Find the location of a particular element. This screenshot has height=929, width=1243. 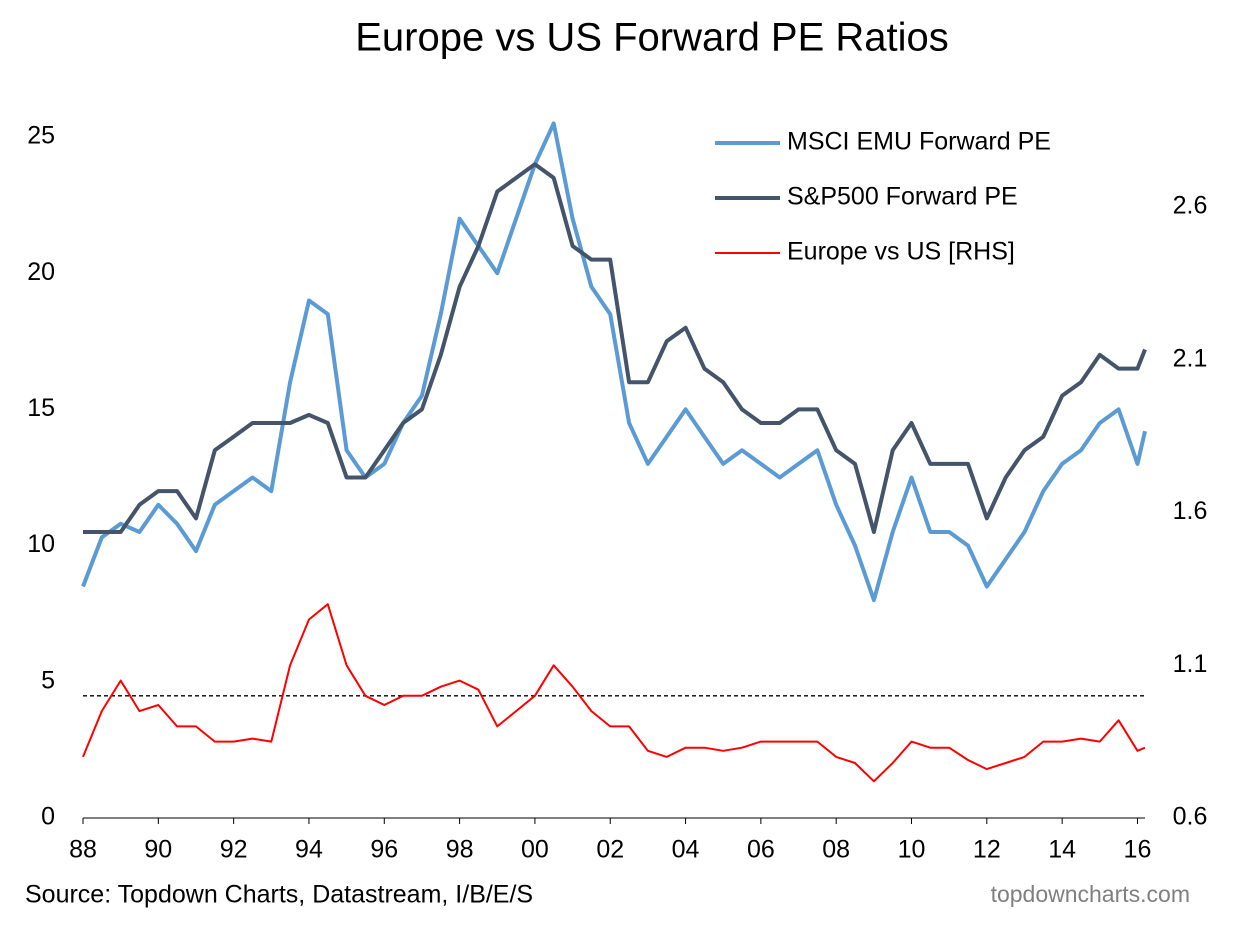

x-tick-label: 12 is located at coordinates (987, 850).